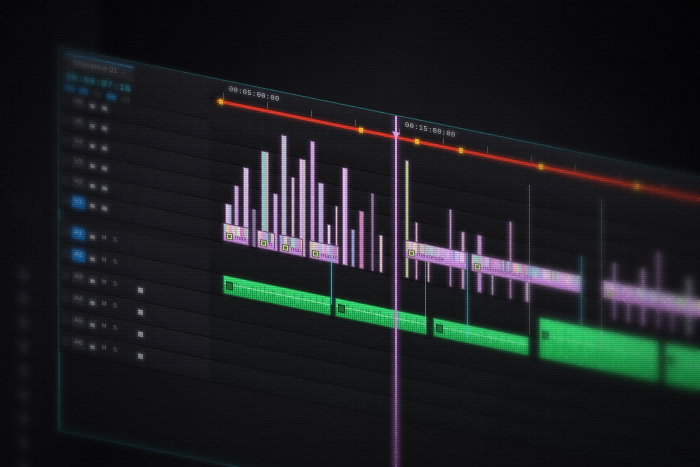 The image size is (700, 467). What do you see at coordinates (78, 343) in the screenshot?
I see `track-target-a6: A6` at bounding box center [78, 343].